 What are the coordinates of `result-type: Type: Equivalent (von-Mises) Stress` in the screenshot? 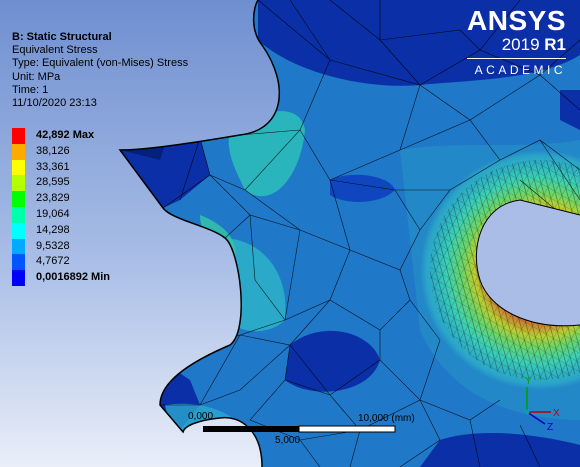 It's located at (100, 63).